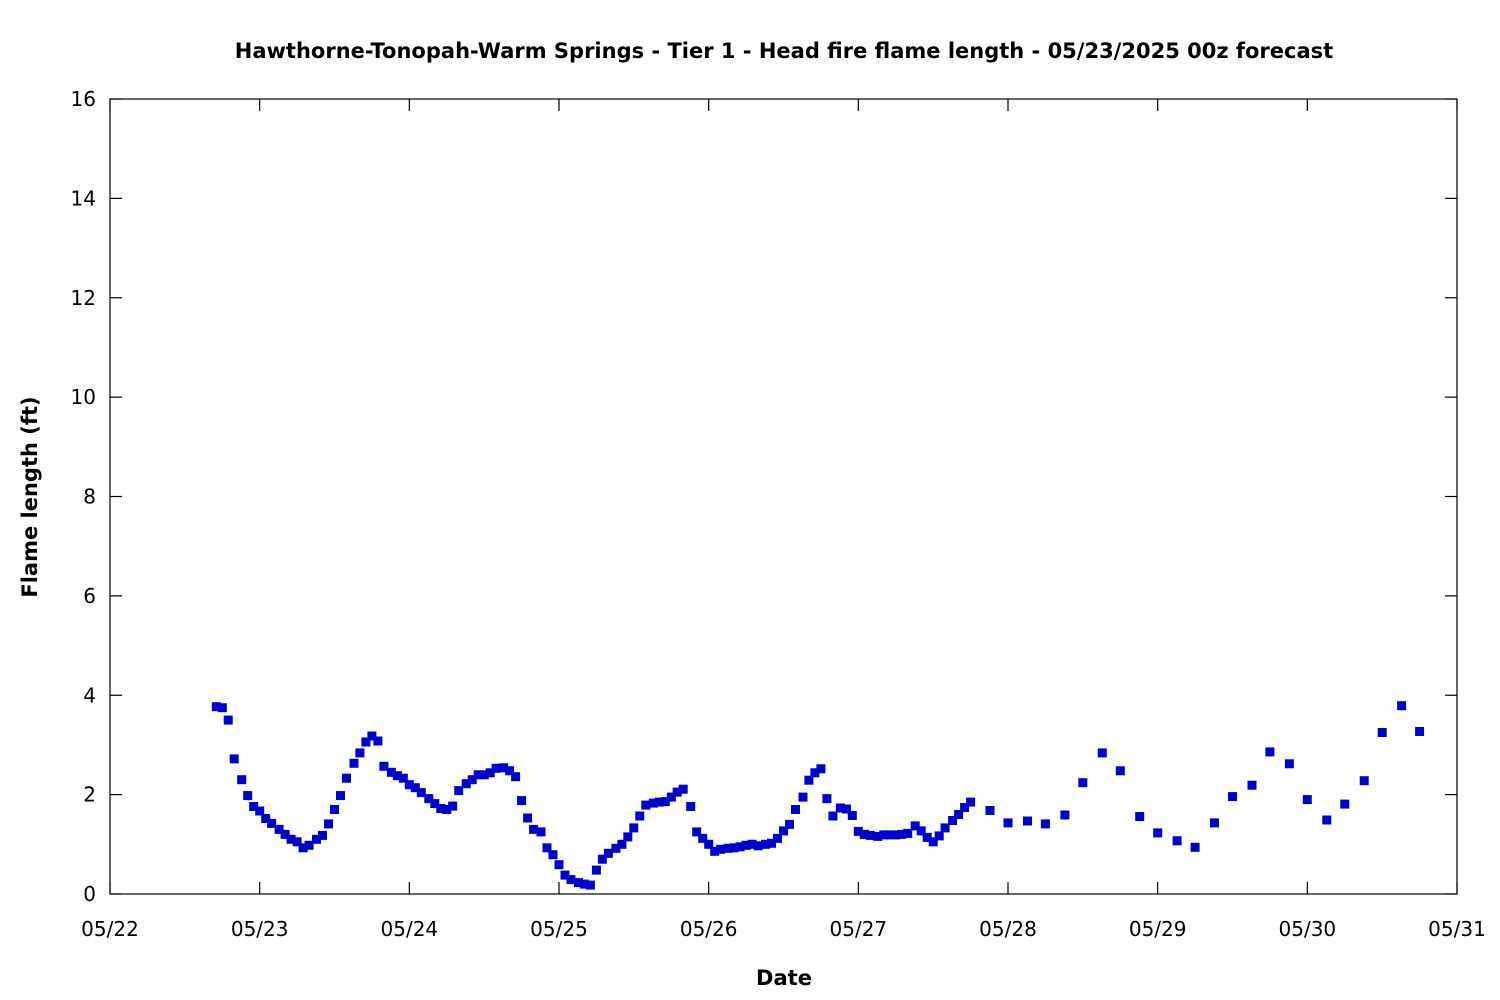 Image resolution: width=1500 pixels, height=1000 pixels. I want to click on x-tick-label: 05/27, so click(859, 929).